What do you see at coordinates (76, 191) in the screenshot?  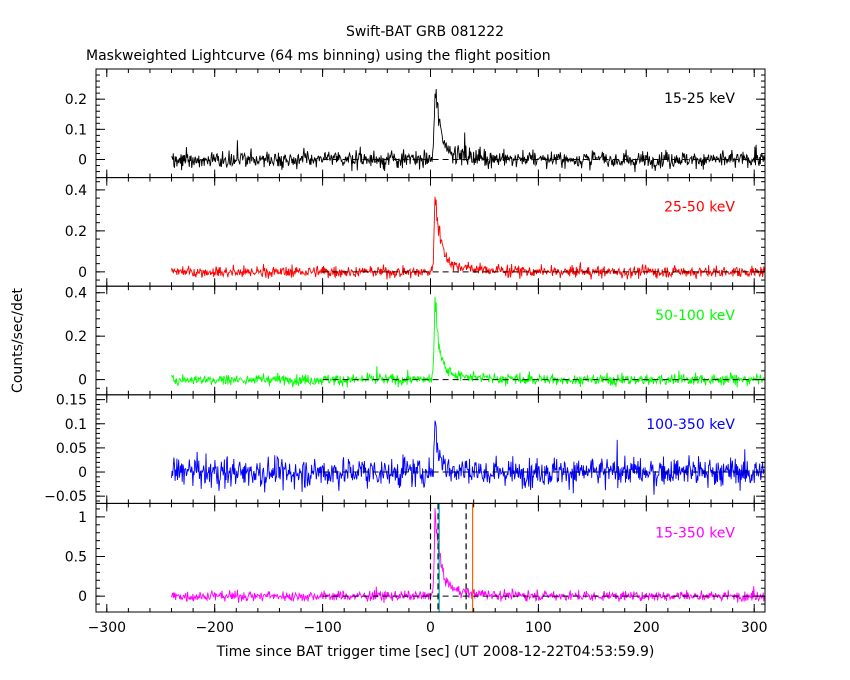 I see `y-tick-label-1-2: 0.4` at bounding box center [76, 191].